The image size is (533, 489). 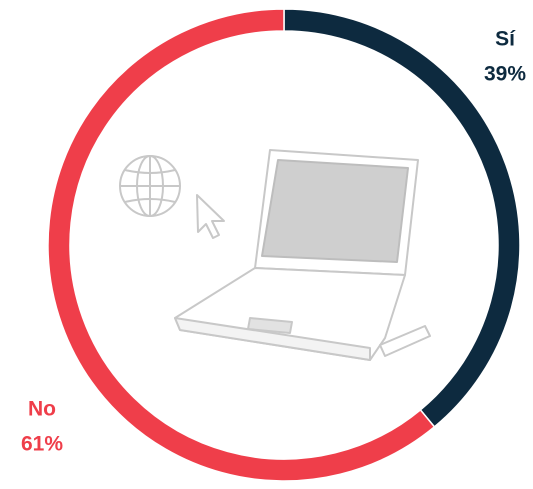 What do you see at coordinates (505, 74) in the screenshot?
I see `value-label: 39%` at bounding box center [505, 74].